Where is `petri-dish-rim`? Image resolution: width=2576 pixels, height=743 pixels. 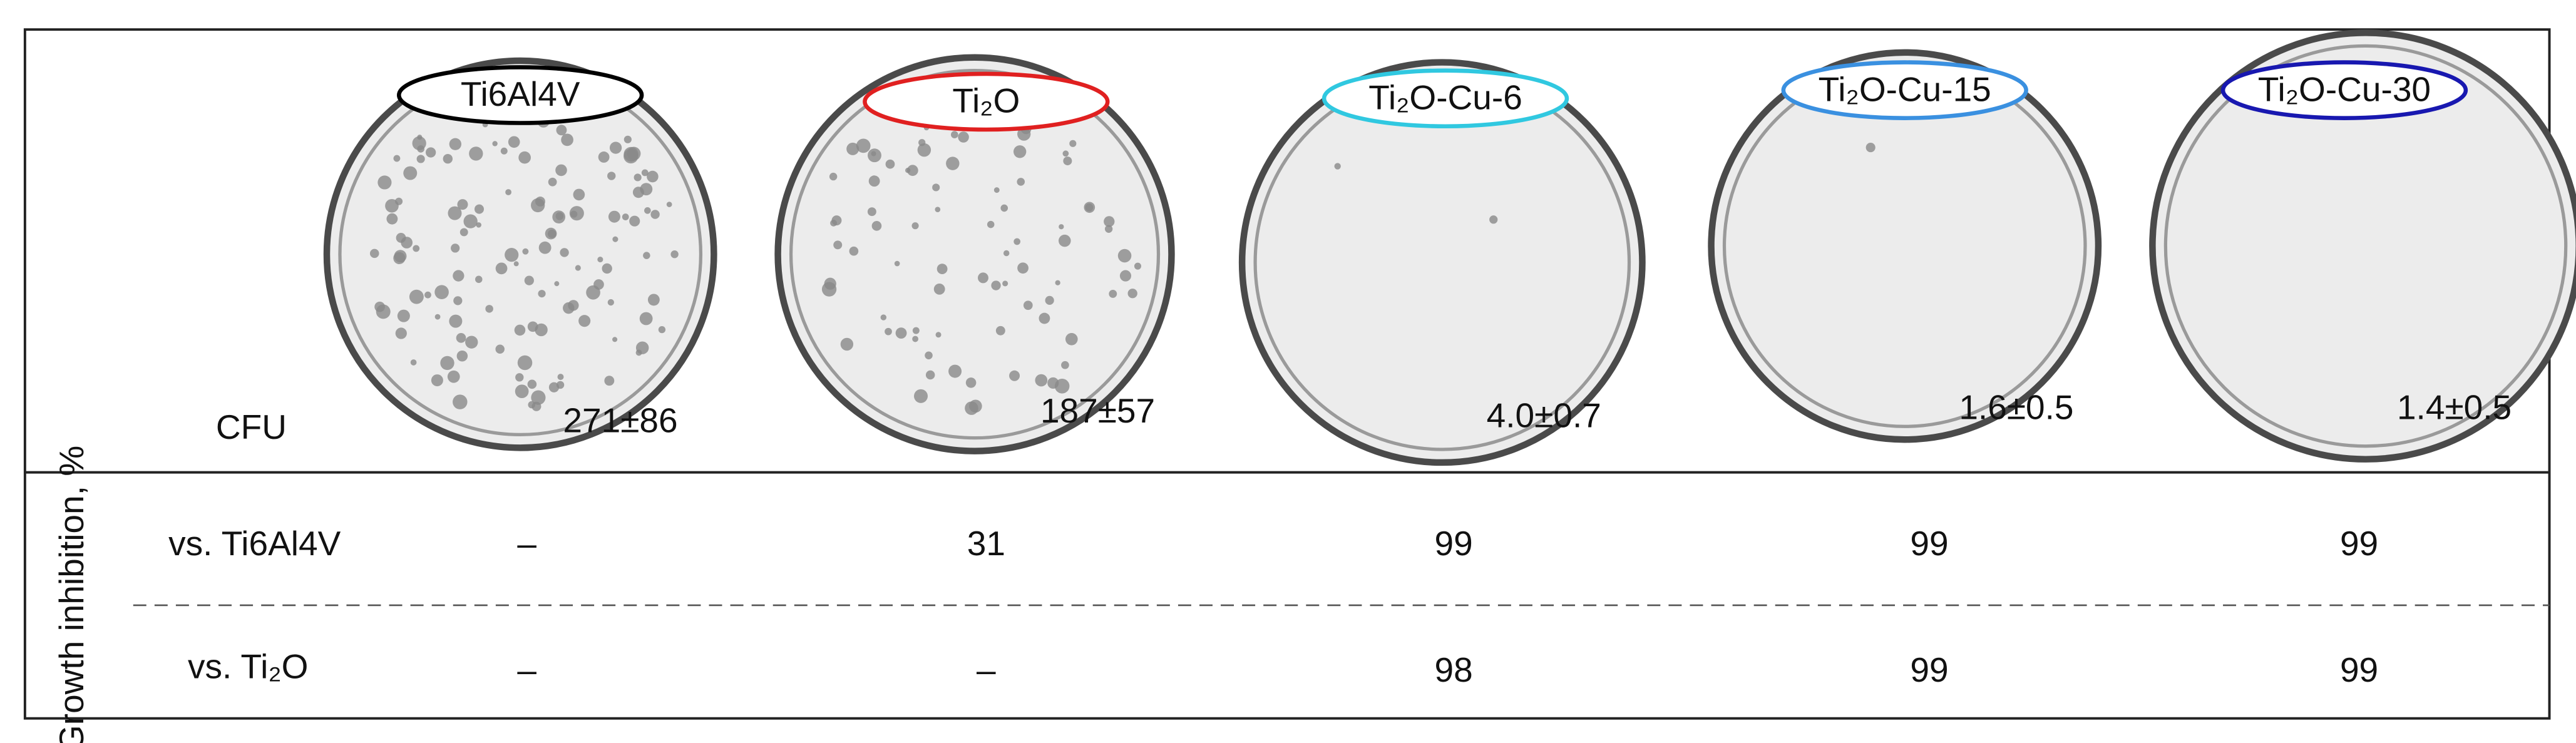
petri-dish-rim is located at coordinates (975, 254).